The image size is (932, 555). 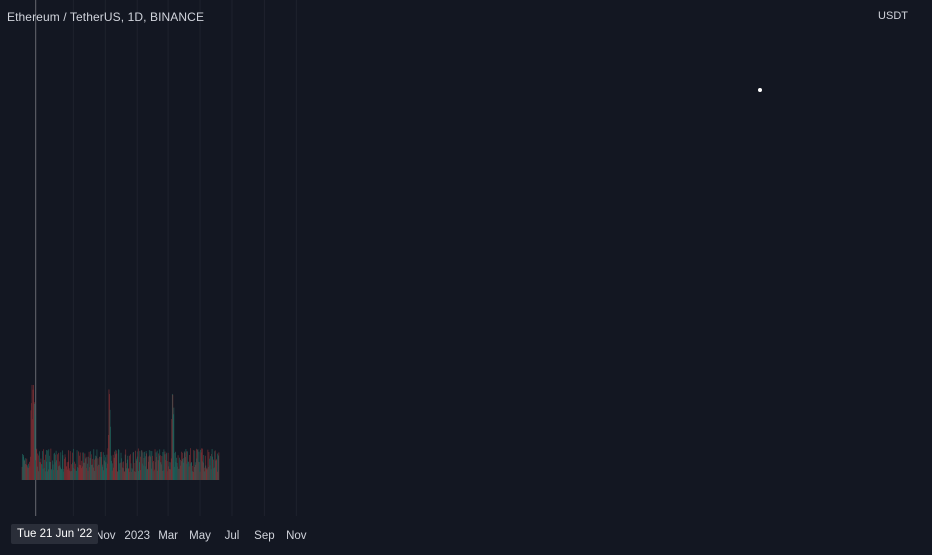 I want to click on symbol-title: Ethereum / TetherUS, 1D, BINANCE, so click(x=106, y=17).